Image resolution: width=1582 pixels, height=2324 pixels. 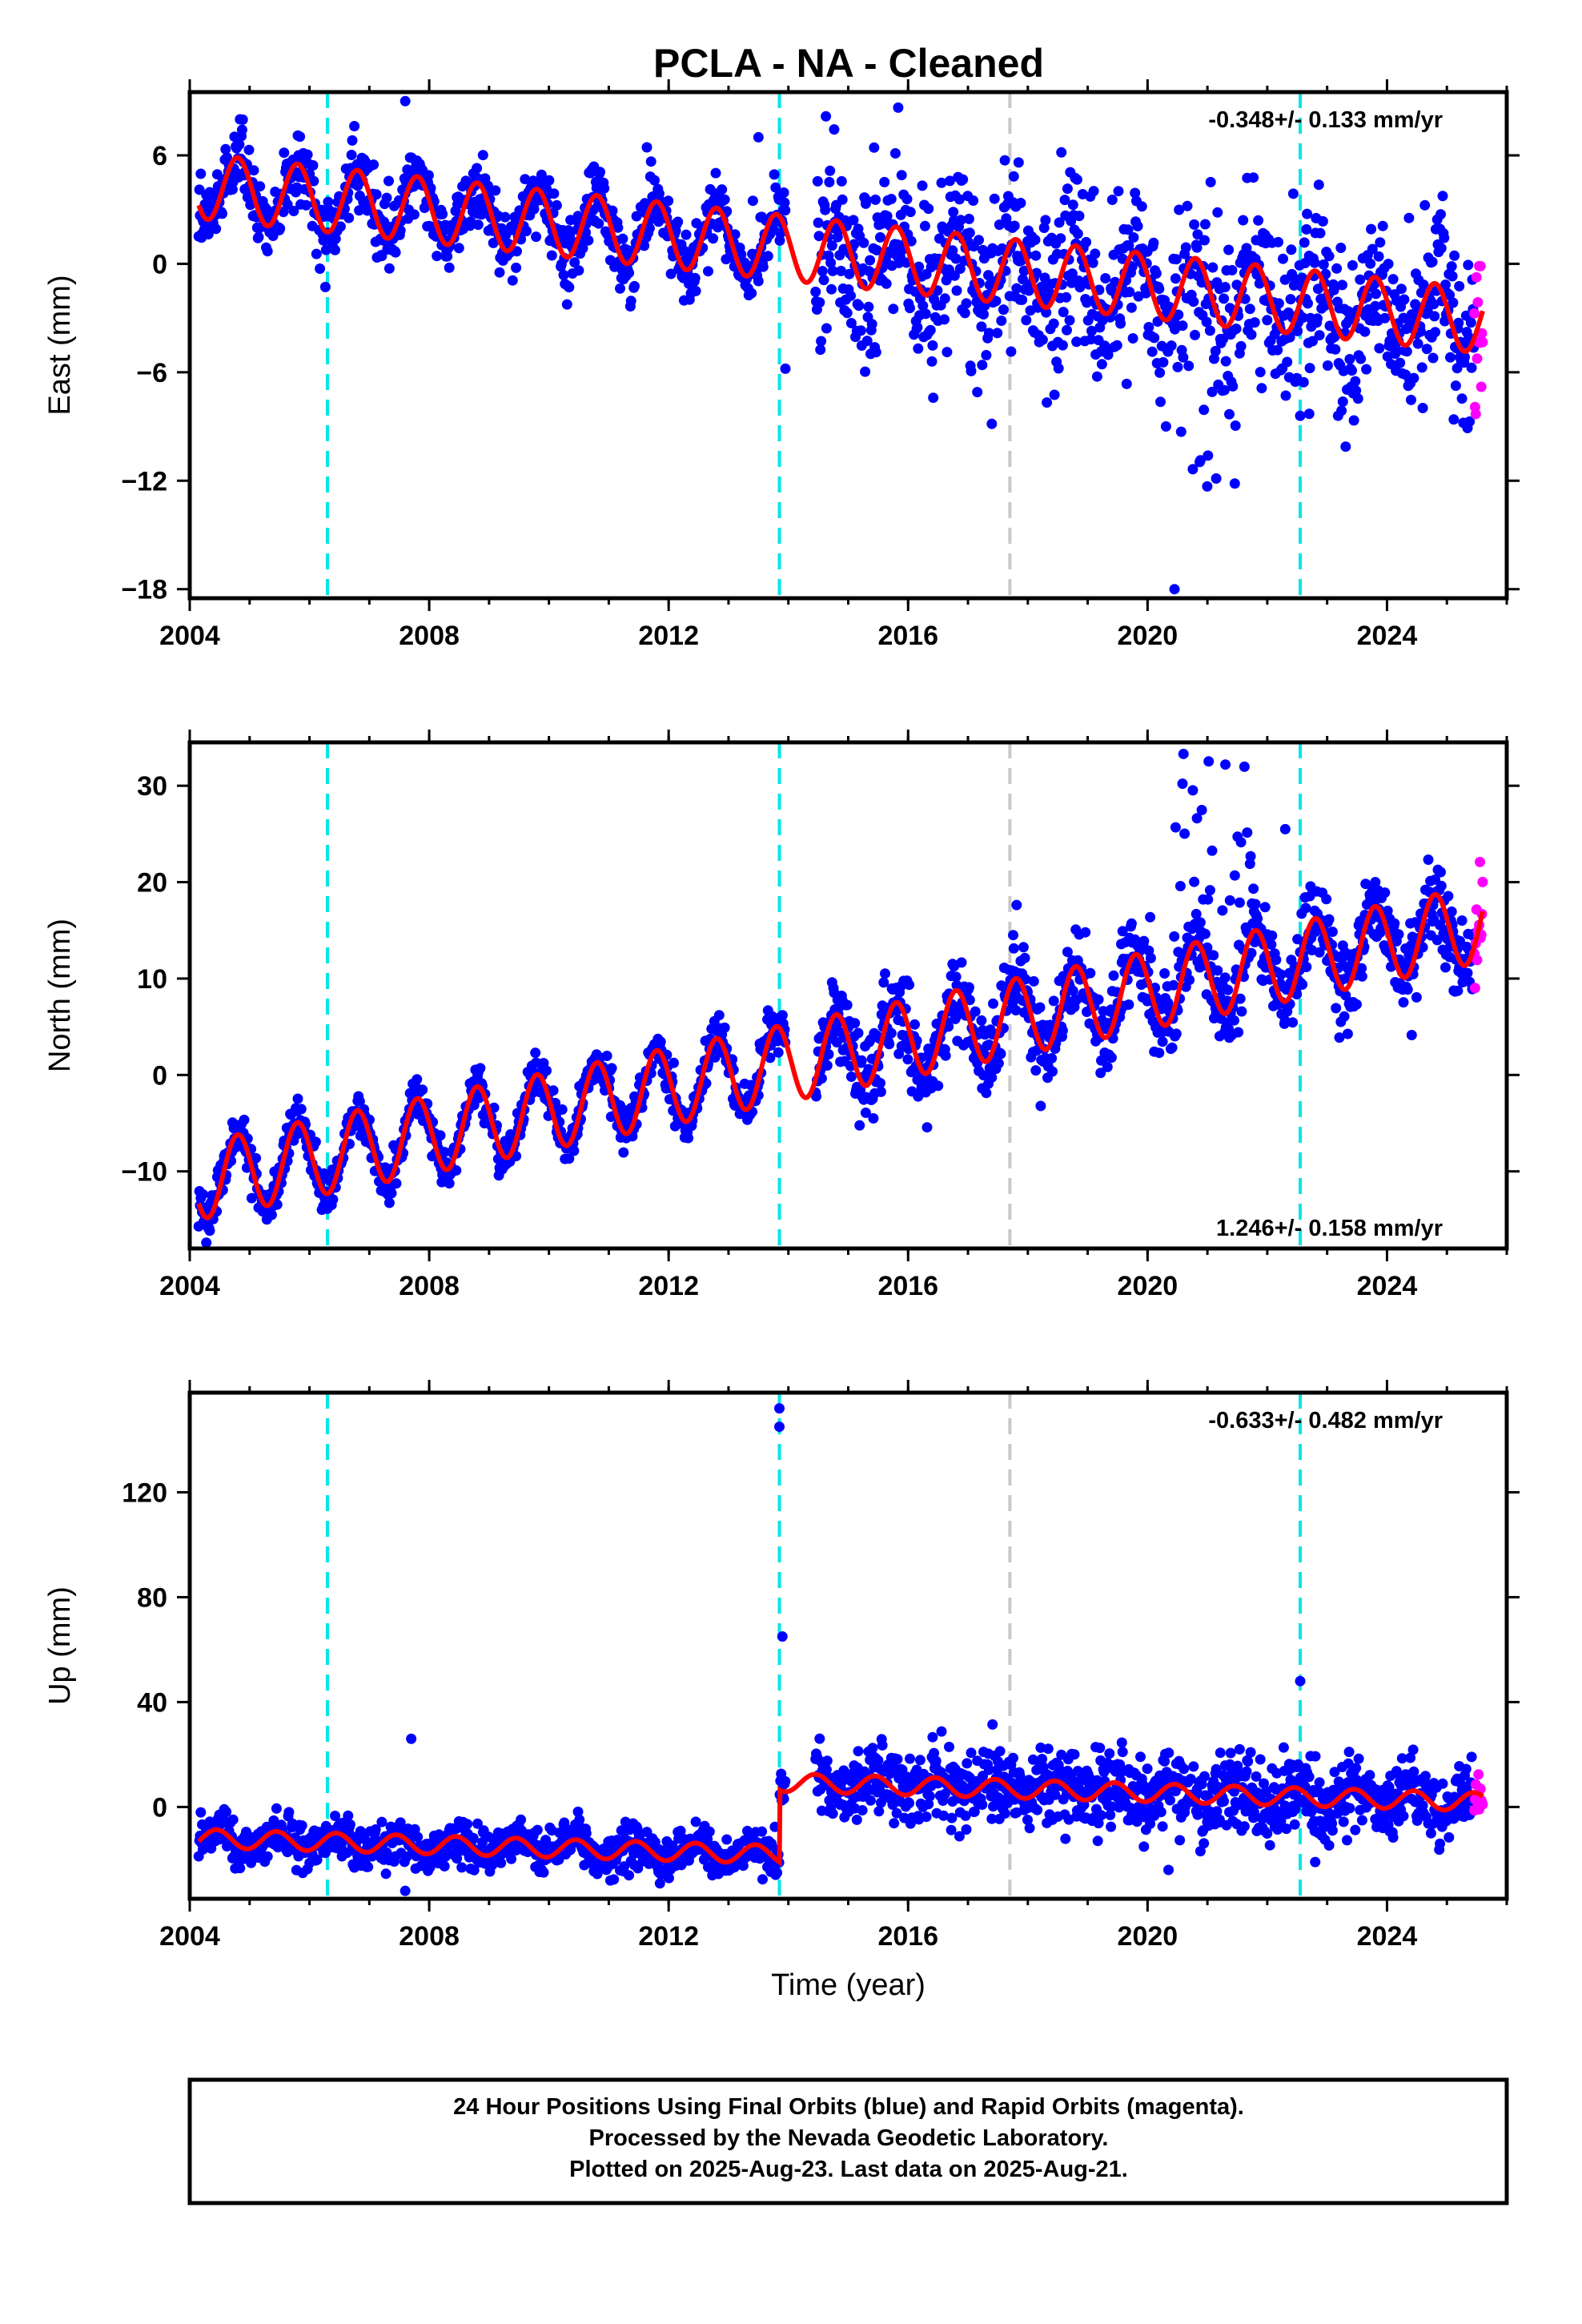 I want to click on x-tick-label: 2020, so click(x=1148, y=1286).